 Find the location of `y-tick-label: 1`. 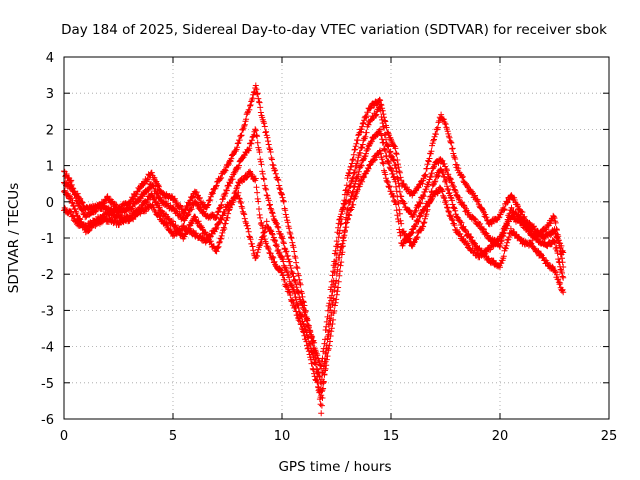

y-tick-label: 1 is located at coordinates (50, 167).